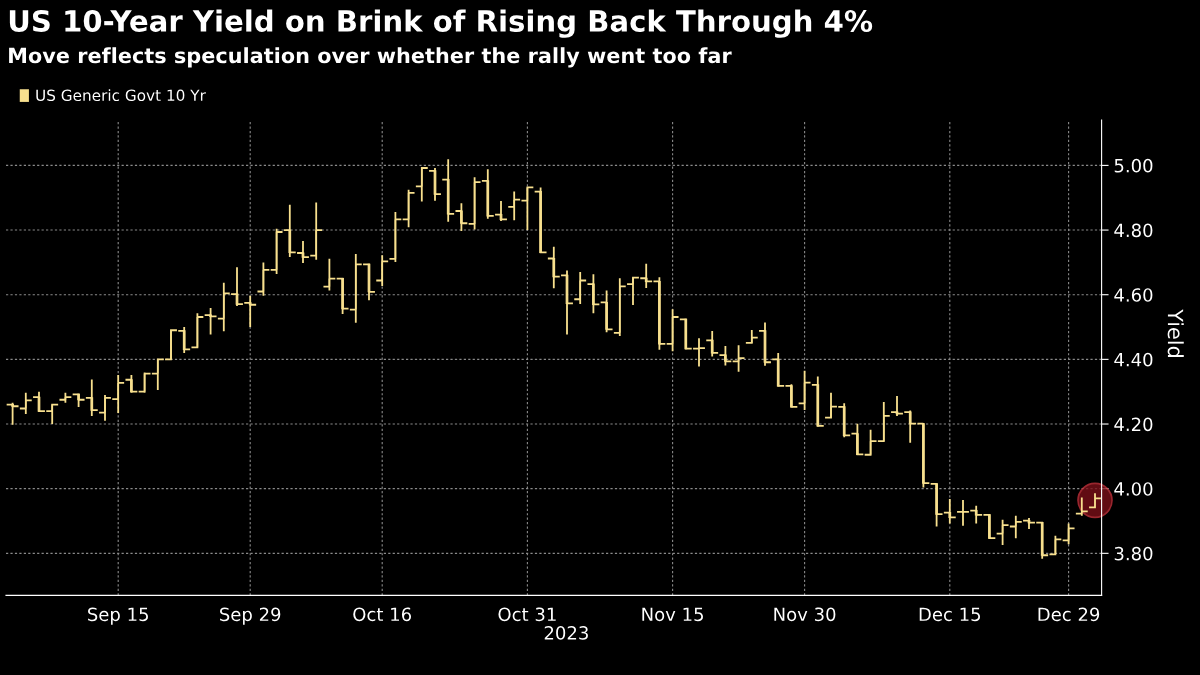 This screenshot has width=1200, height=675. I want to click on x-tick-label: Oct 31, so click(527, 614).